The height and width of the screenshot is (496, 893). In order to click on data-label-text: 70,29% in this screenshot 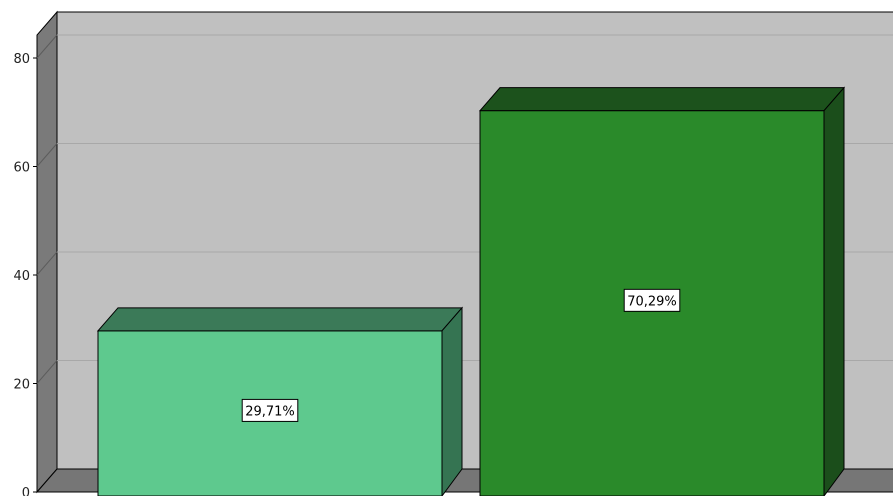, I will do `click(652, 301)`.